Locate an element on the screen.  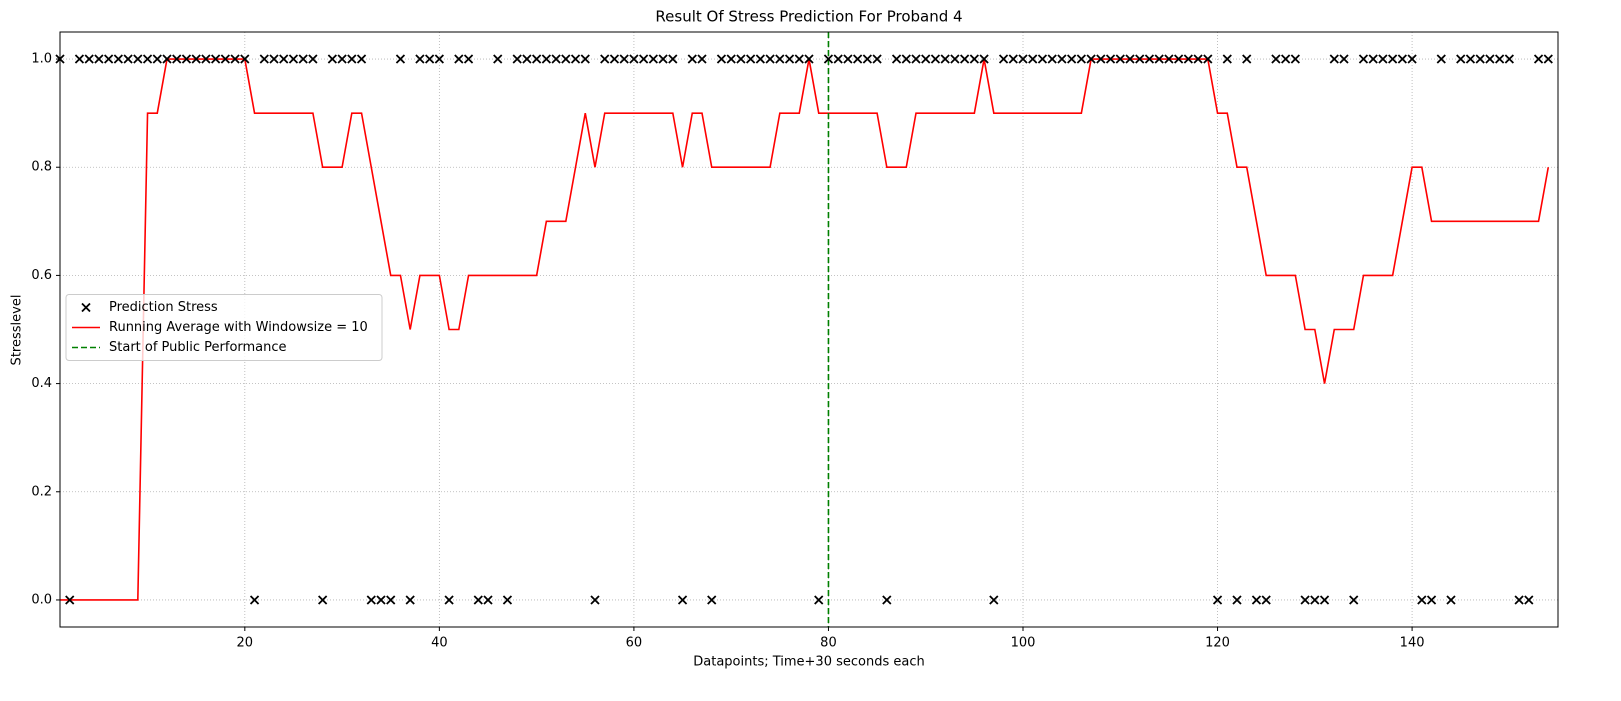
x-tick-label: 100 is located at coordinates (1023, 643).